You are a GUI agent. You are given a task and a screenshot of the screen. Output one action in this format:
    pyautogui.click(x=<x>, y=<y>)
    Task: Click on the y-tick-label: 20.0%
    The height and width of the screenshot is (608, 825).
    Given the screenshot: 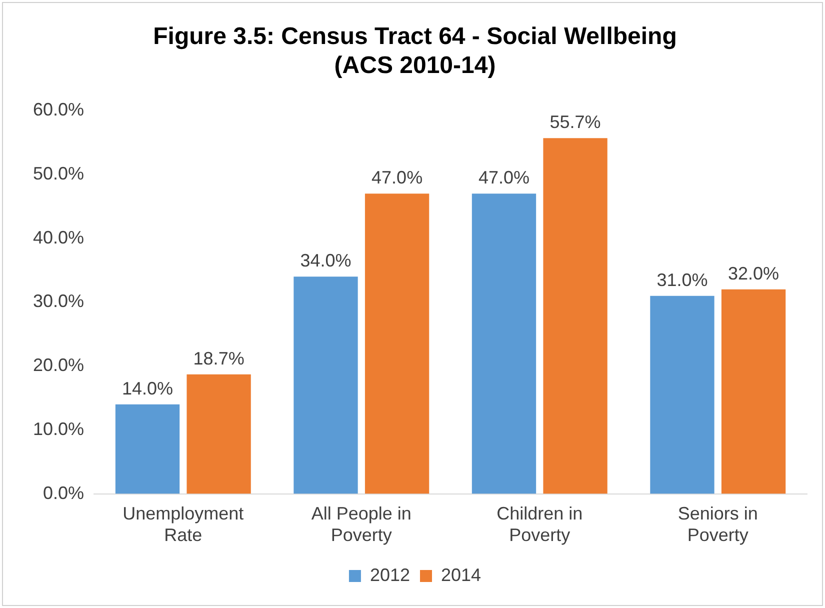 What is the action you would take?
    pyautogui.click(x=58, y=365)
    